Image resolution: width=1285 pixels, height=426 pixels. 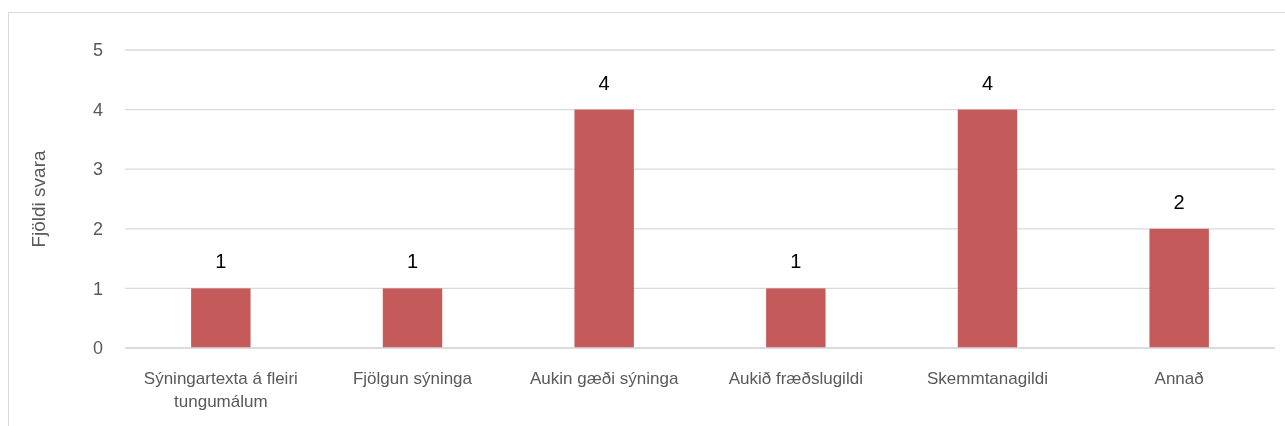 I want to click on x-tick-label: Skemmtanagildi, so click(x=987, y=378).